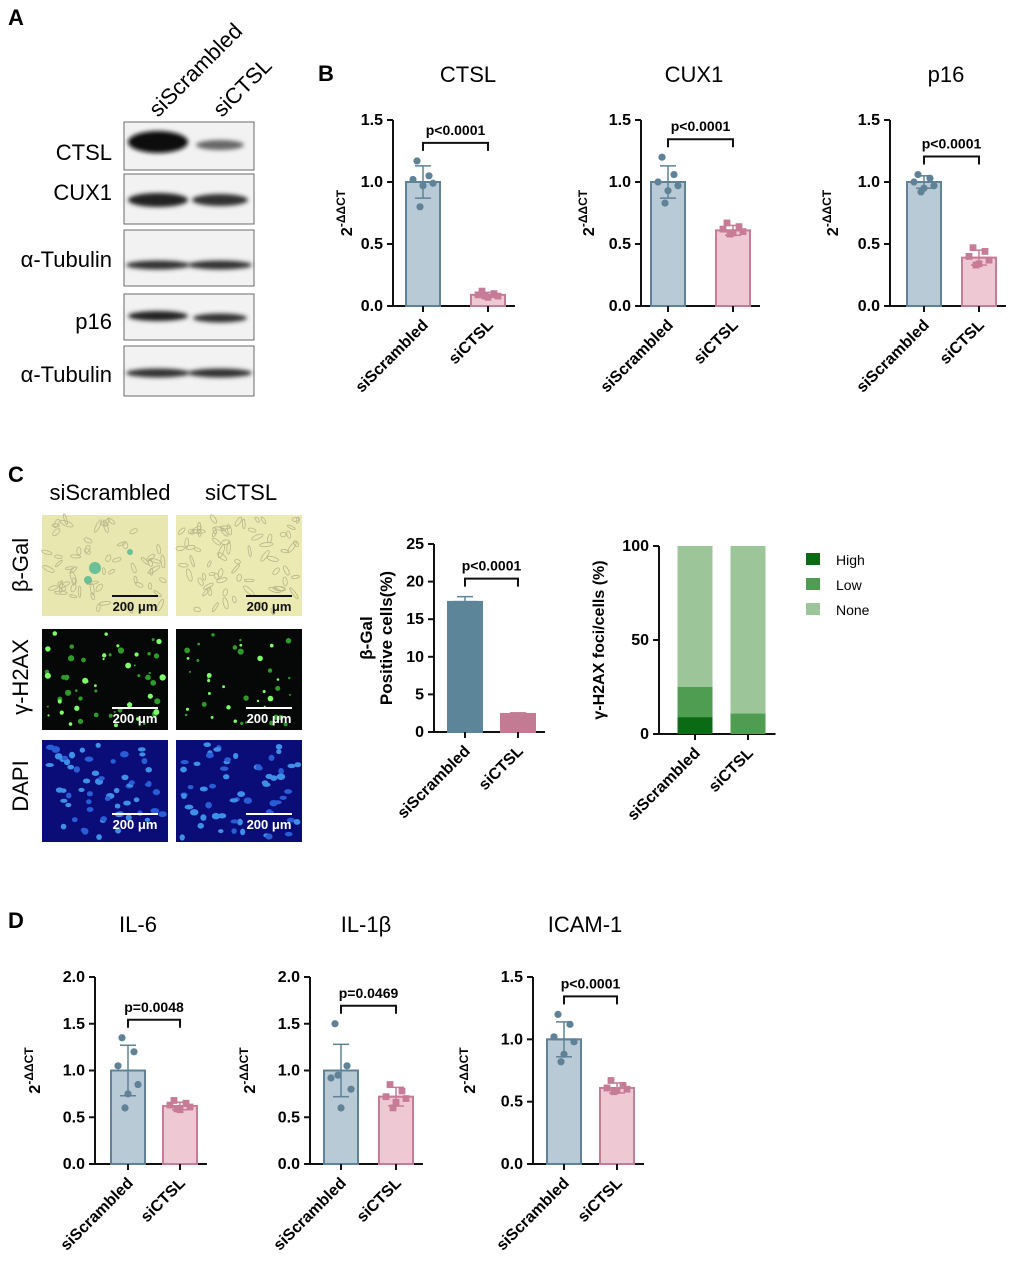 This screenshot has width=1020, height=1267. Describe the element at coordinates (813, 609) in the screenshot. I see `legend-swatch-none` at that location.